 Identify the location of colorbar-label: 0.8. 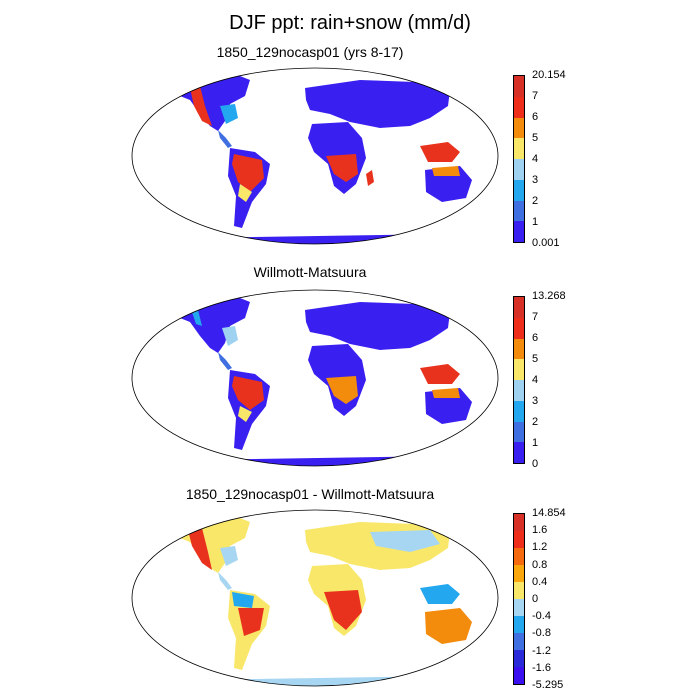
(540, 564).